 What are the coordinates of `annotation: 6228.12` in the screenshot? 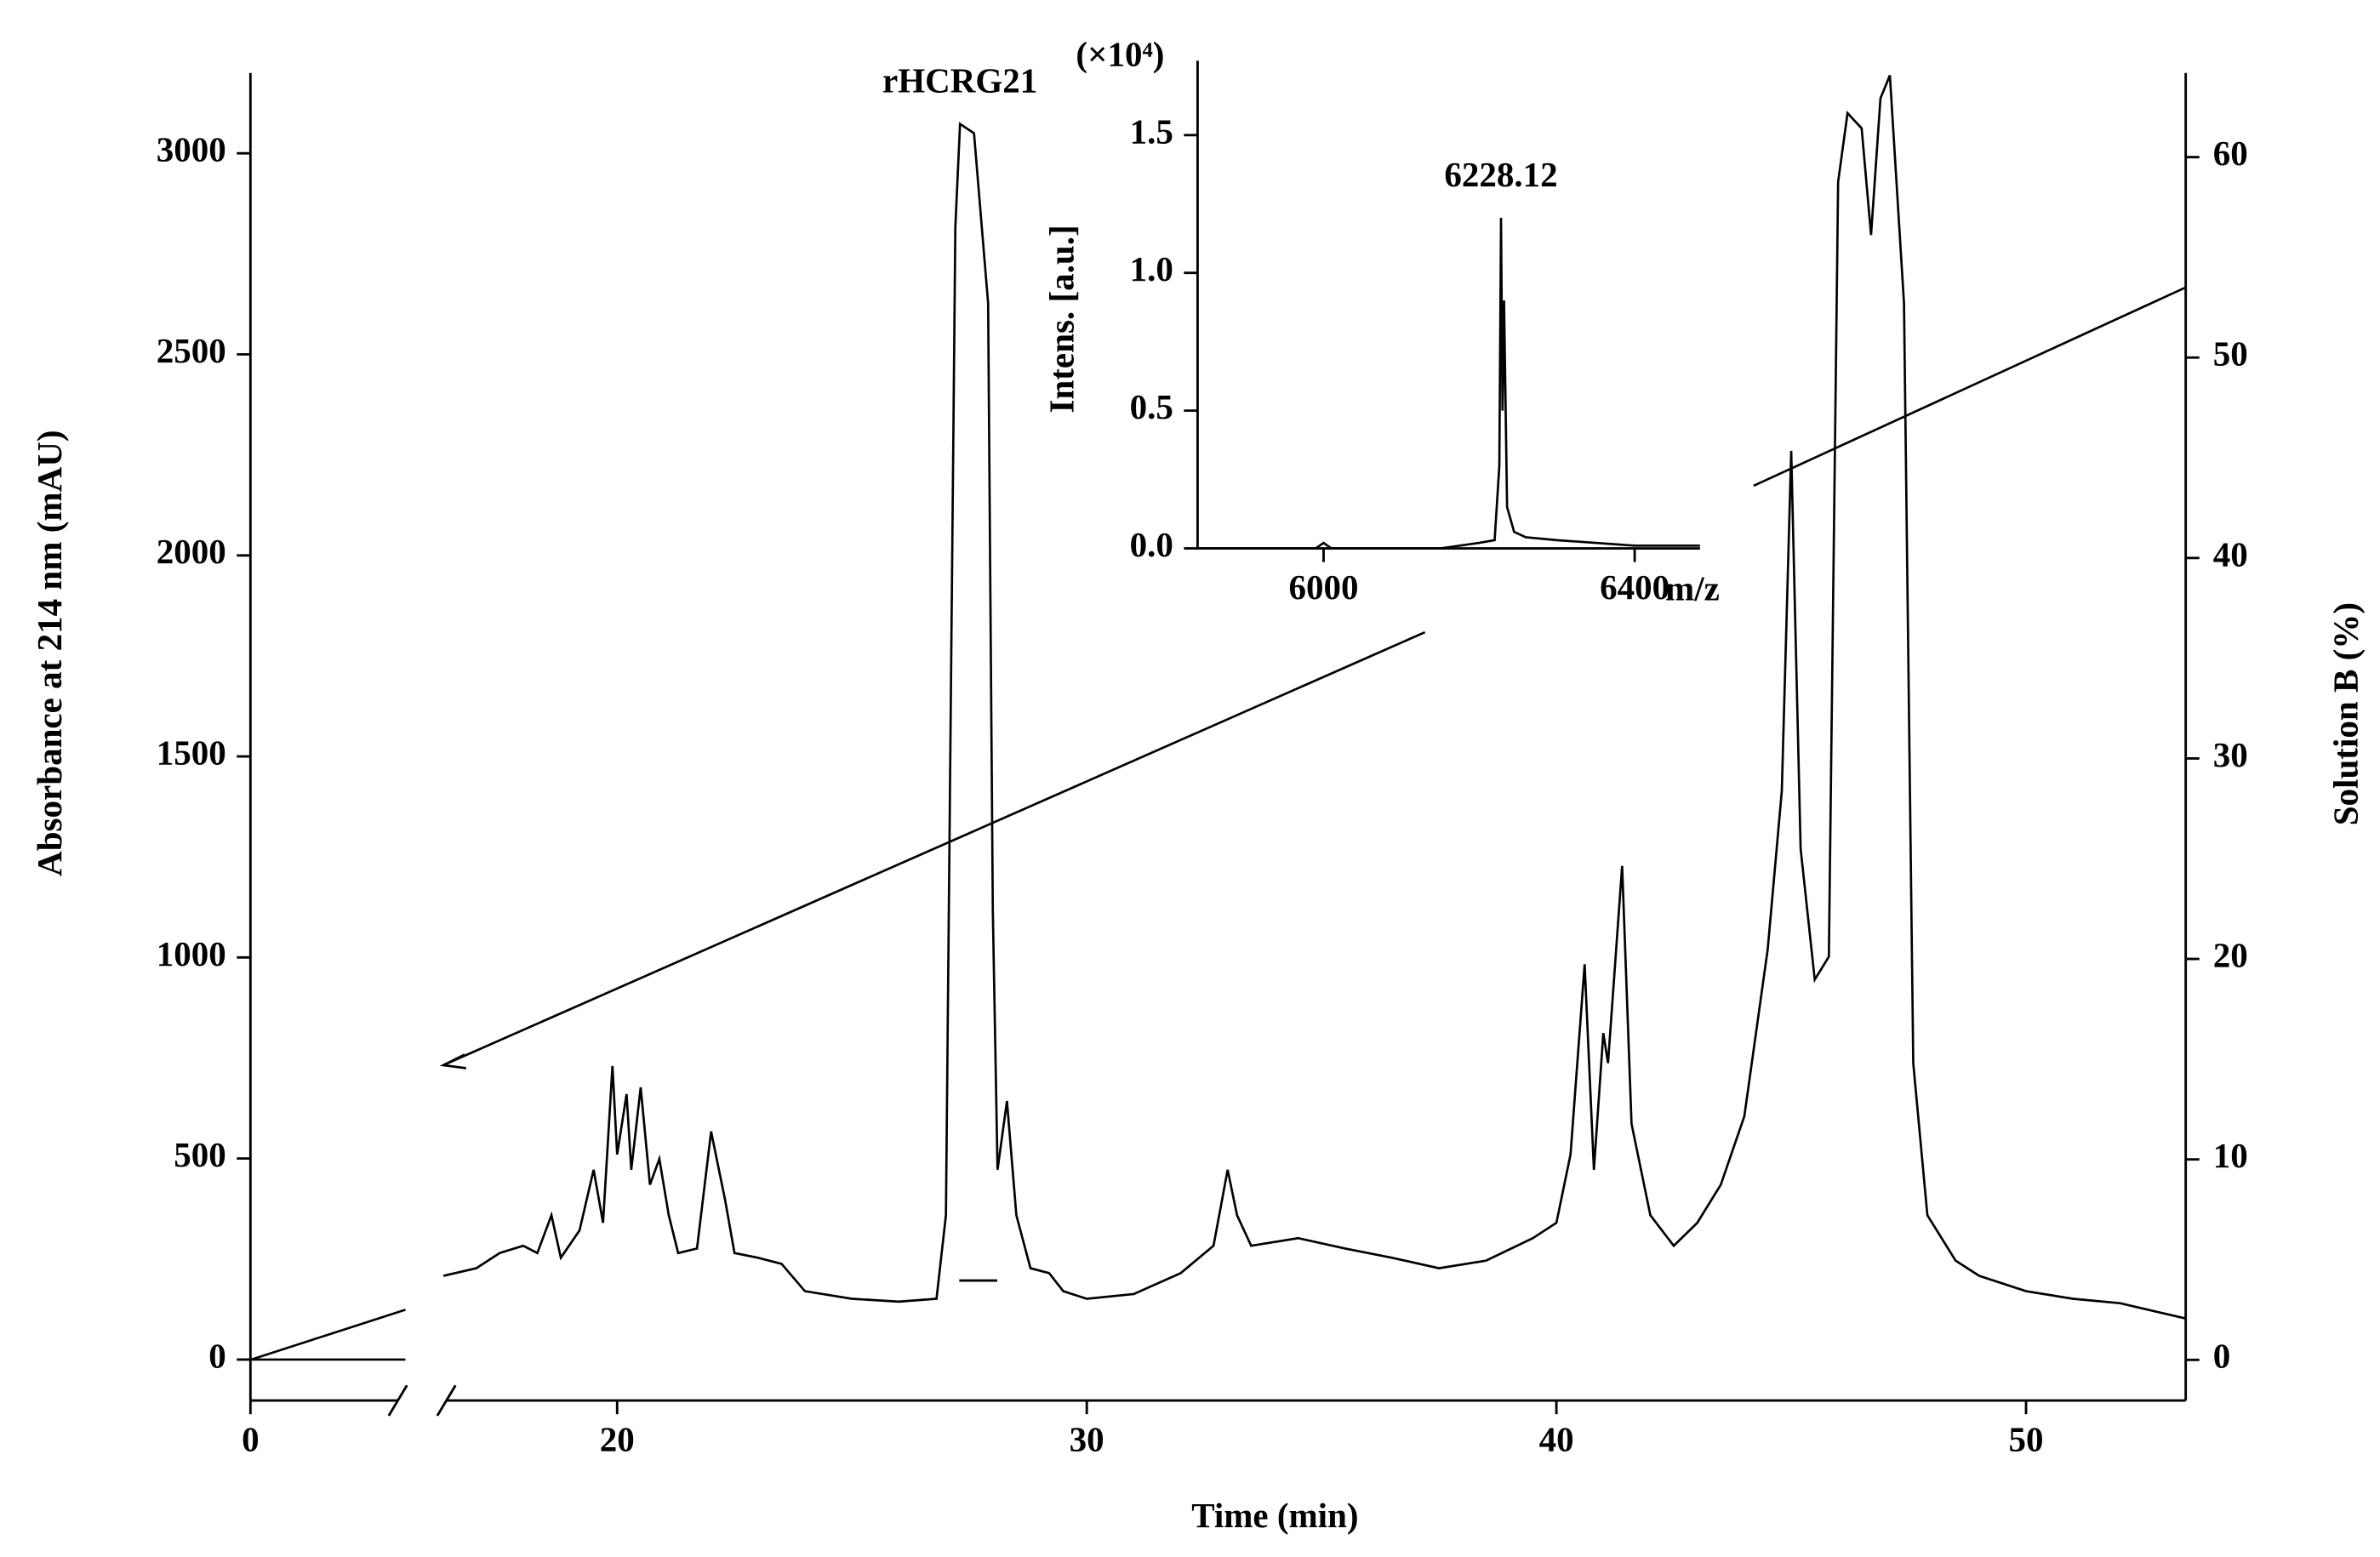 It's located at (1500, 174).